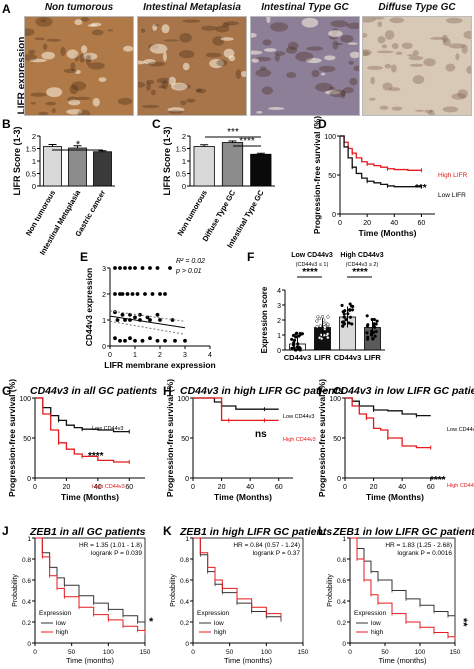 Image resolution: width=474 pixels, height=669 pixels. Describe the element at coordinates (374, 487) in the screenshot. I see `I-xtick-label: 20` at that location.